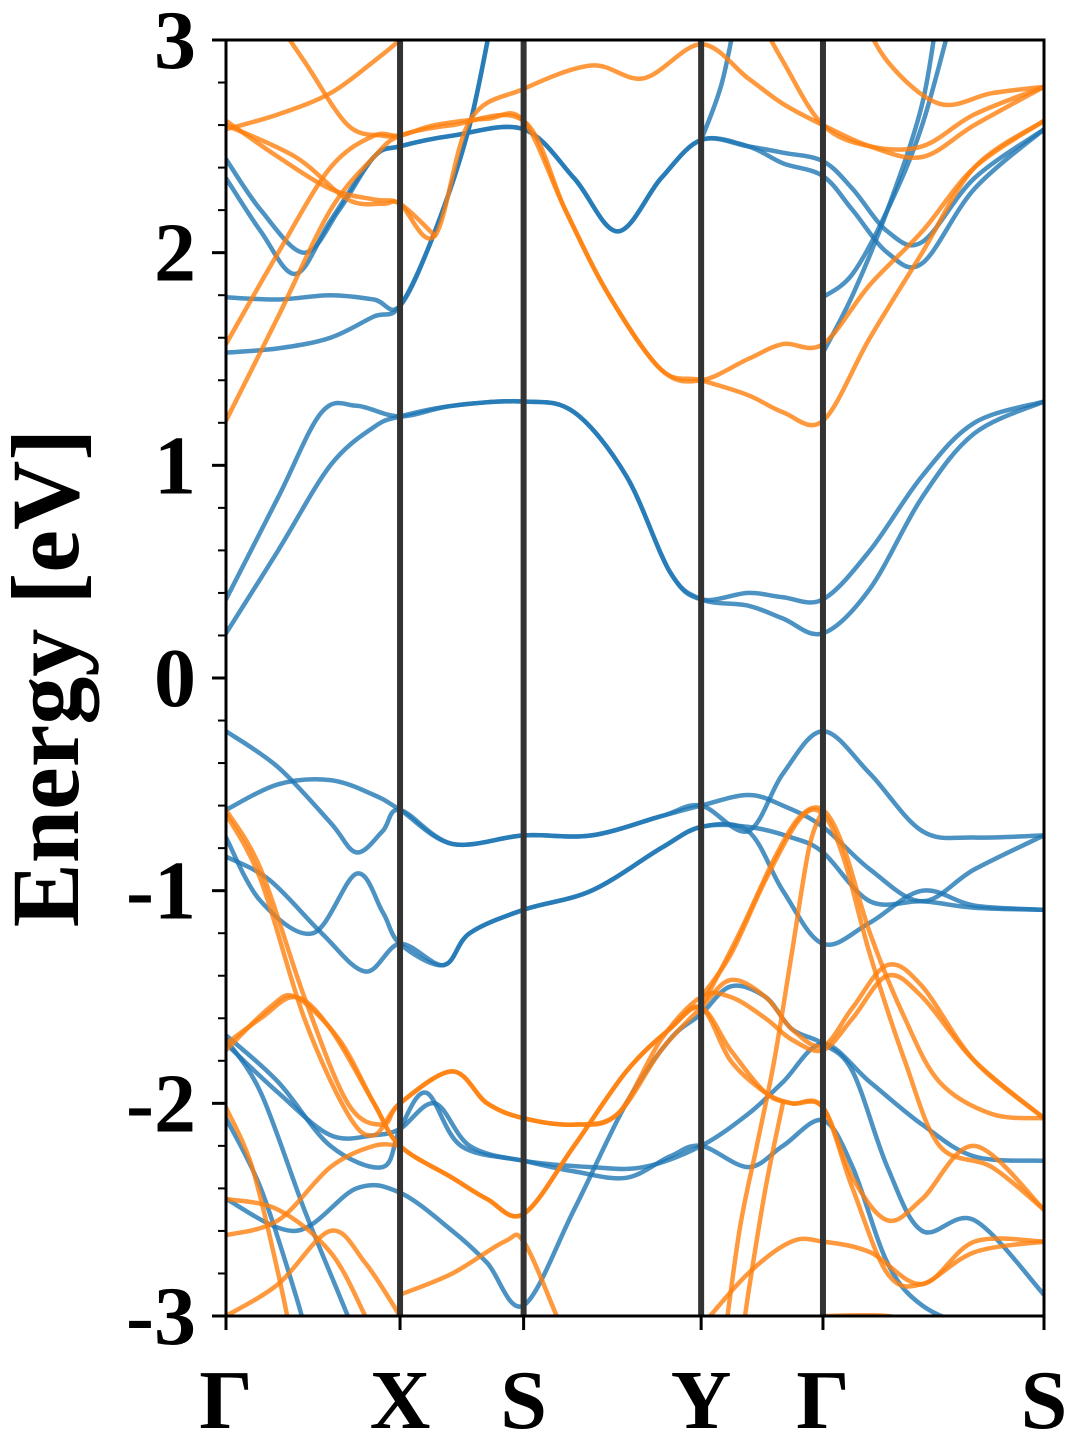 This screenshot has width=1080, height=1445. Describe the element at coordinates (175, 253) in the screenshot. I see `y-tick-label-5: 2` at that location.